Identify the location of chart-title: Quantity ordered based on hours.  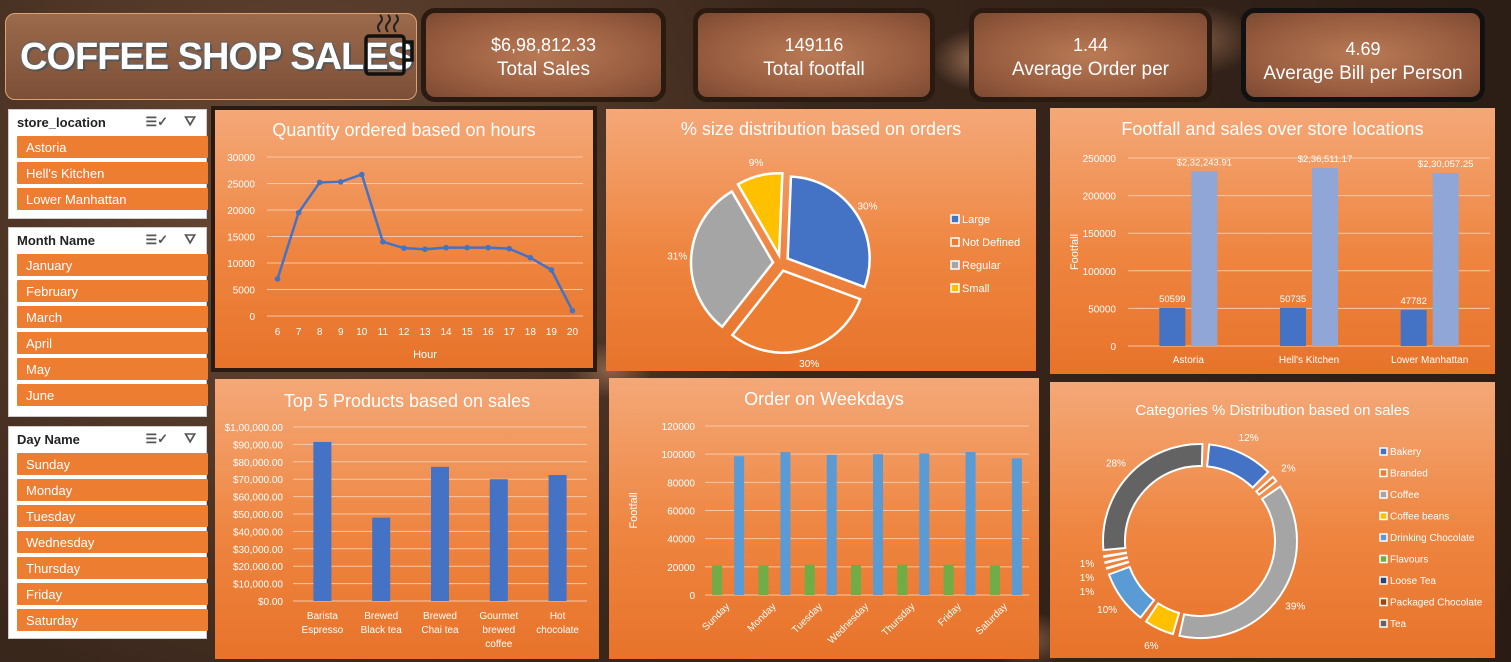
(404, 130).